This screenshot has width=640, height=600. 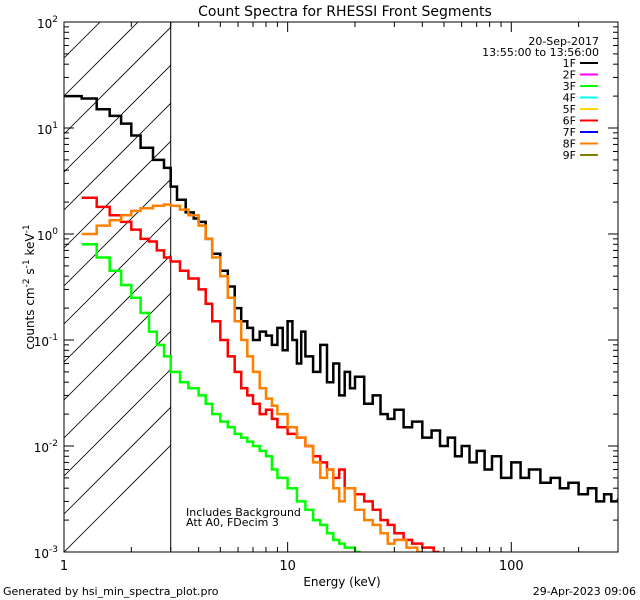 What do you see at coordinates (232, 522) in the screenshot?
I see `attenuator-note: Att A0, FDecim 3` at bounding box center [232, 522].